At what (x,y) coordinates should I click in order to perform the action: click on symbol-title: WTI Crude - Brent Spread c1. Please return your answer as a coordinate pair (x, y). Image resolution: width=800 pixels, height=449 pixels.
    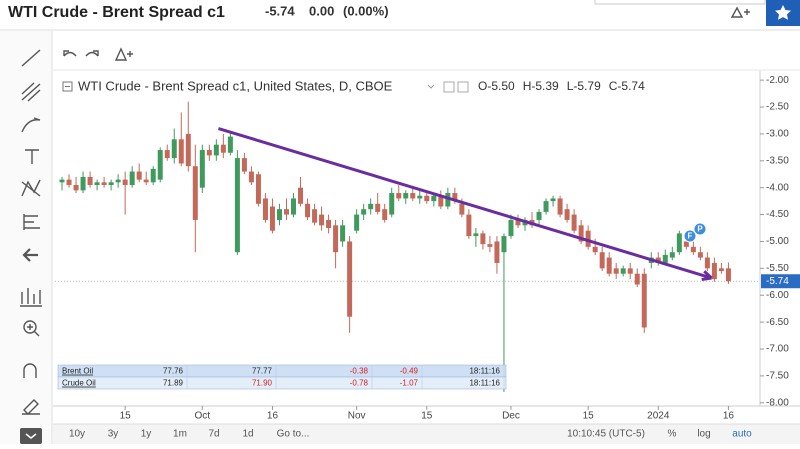
    Looking at the image, I should click on (116, 12).